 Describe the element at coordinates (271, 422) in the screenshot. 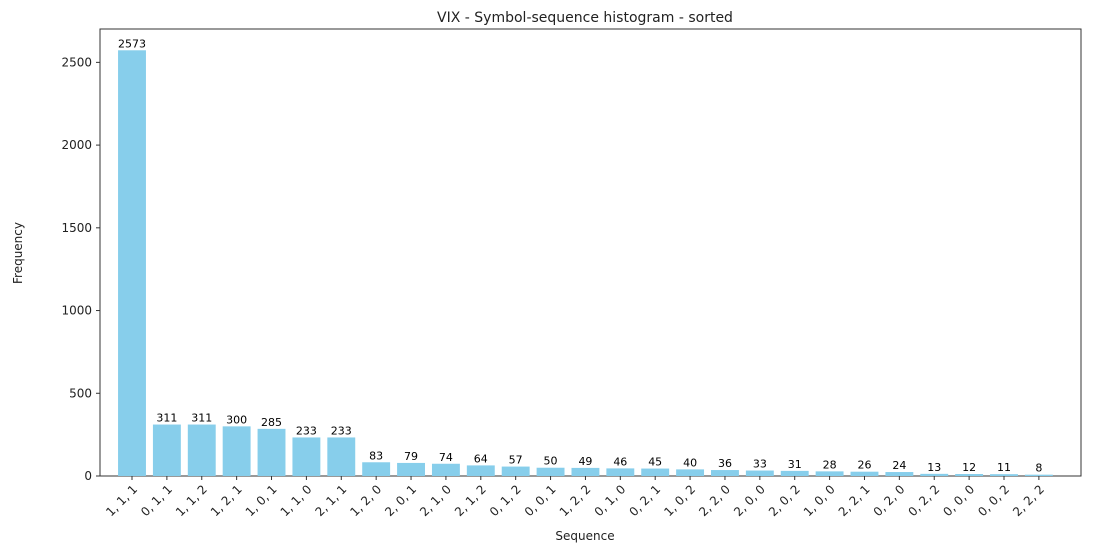

I see `value-label: 285` at that location.